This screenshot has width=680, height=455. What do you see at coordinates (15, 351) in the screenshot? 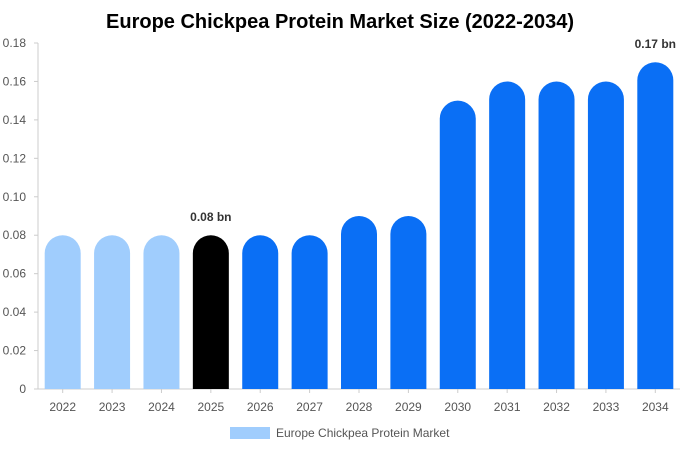
I see `y-tick-label: 0.02` at bounding box center [15, 351].